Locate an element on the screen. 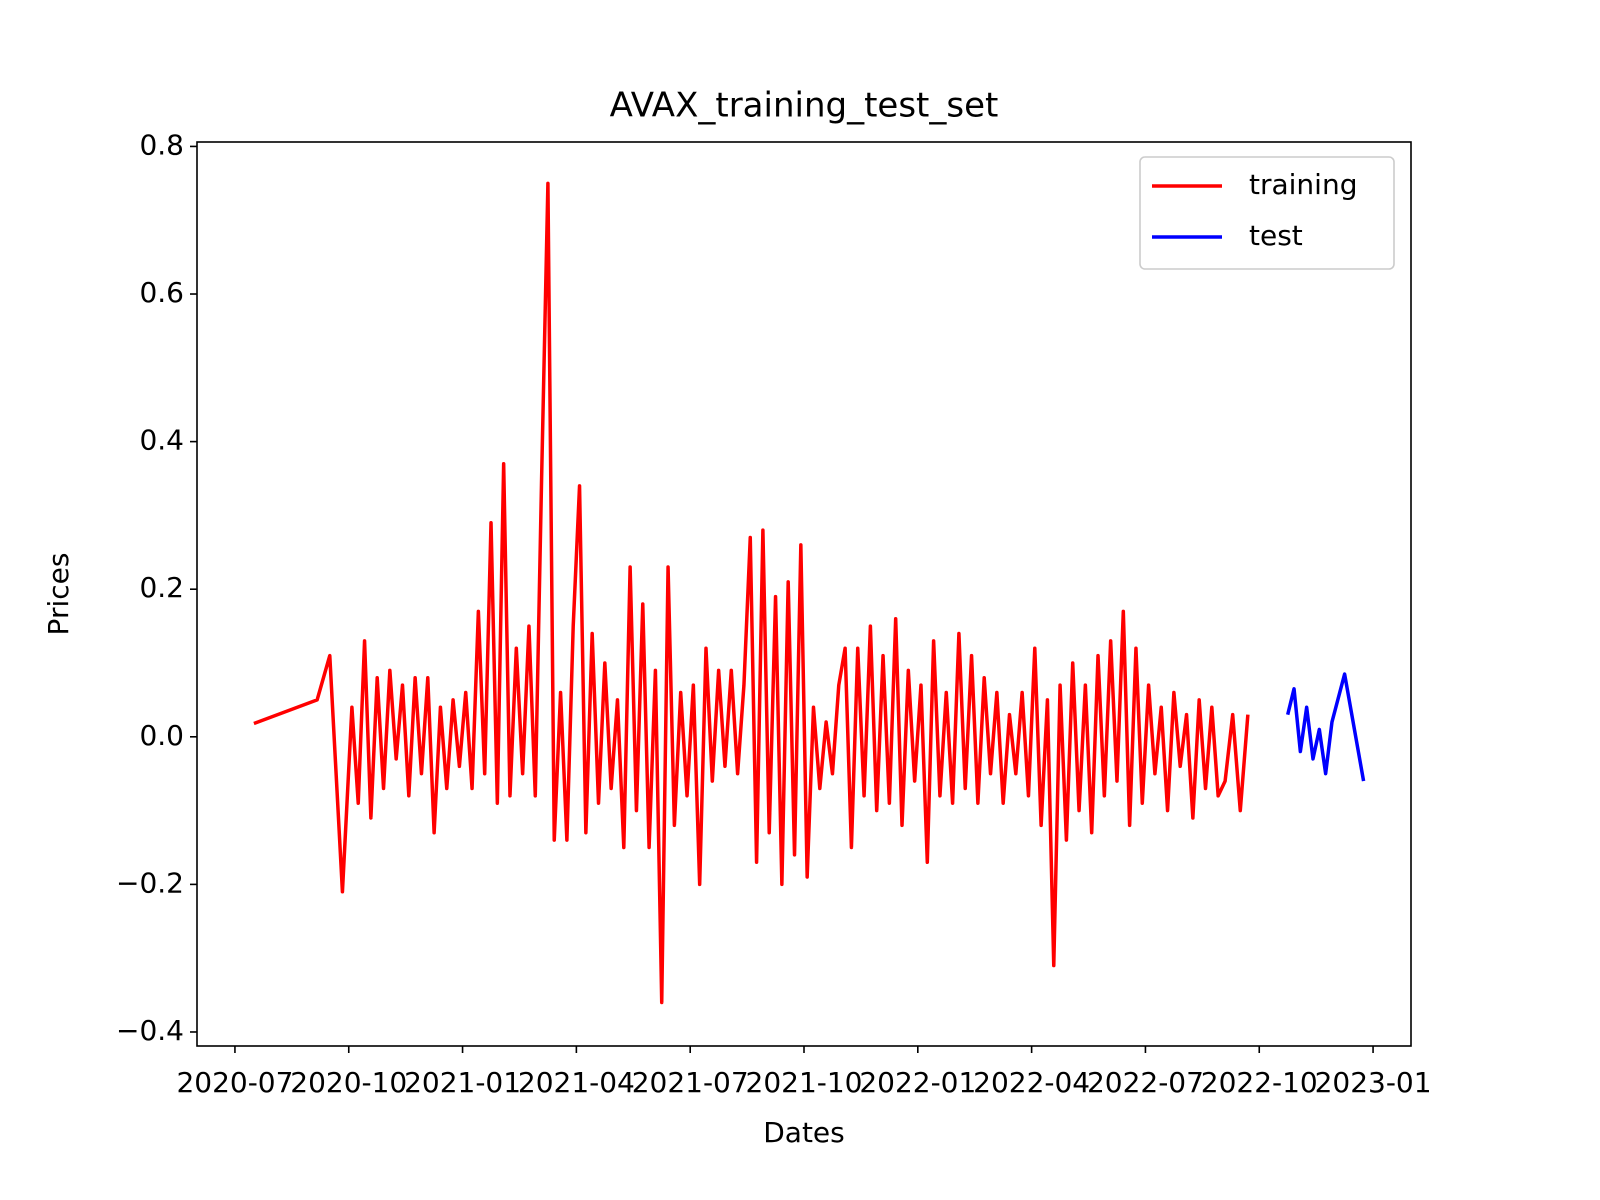 The image size is (1600, 1200). x-tick-label: 2020-07 is located at coordinates (234, 1082).